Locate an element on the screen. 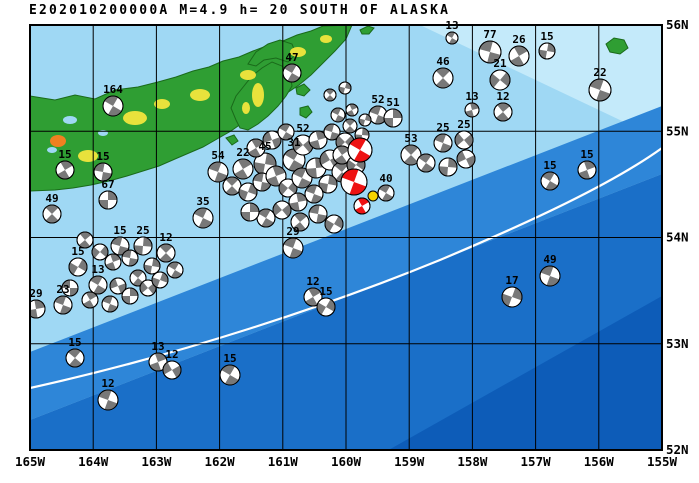 The image size is (699, 483). depth-label: 52 is located at coordinates (377, 99).